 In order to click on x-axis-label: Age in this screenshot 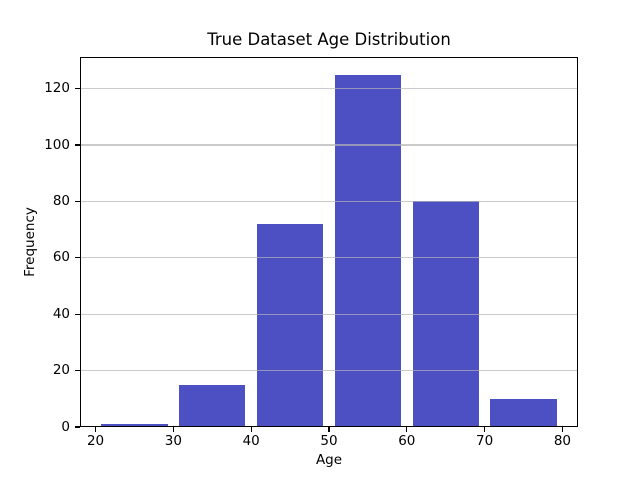, I will do `click(329, 460)`.